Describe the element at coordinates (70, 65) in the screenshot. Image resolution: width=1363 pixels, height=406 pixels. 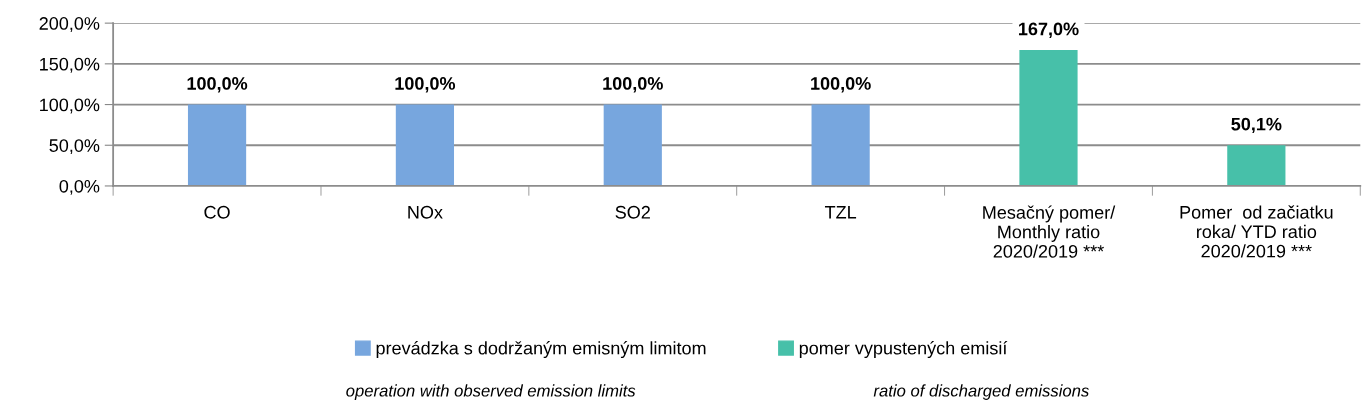
I see `y-tick-label: 150,0%` at that location.